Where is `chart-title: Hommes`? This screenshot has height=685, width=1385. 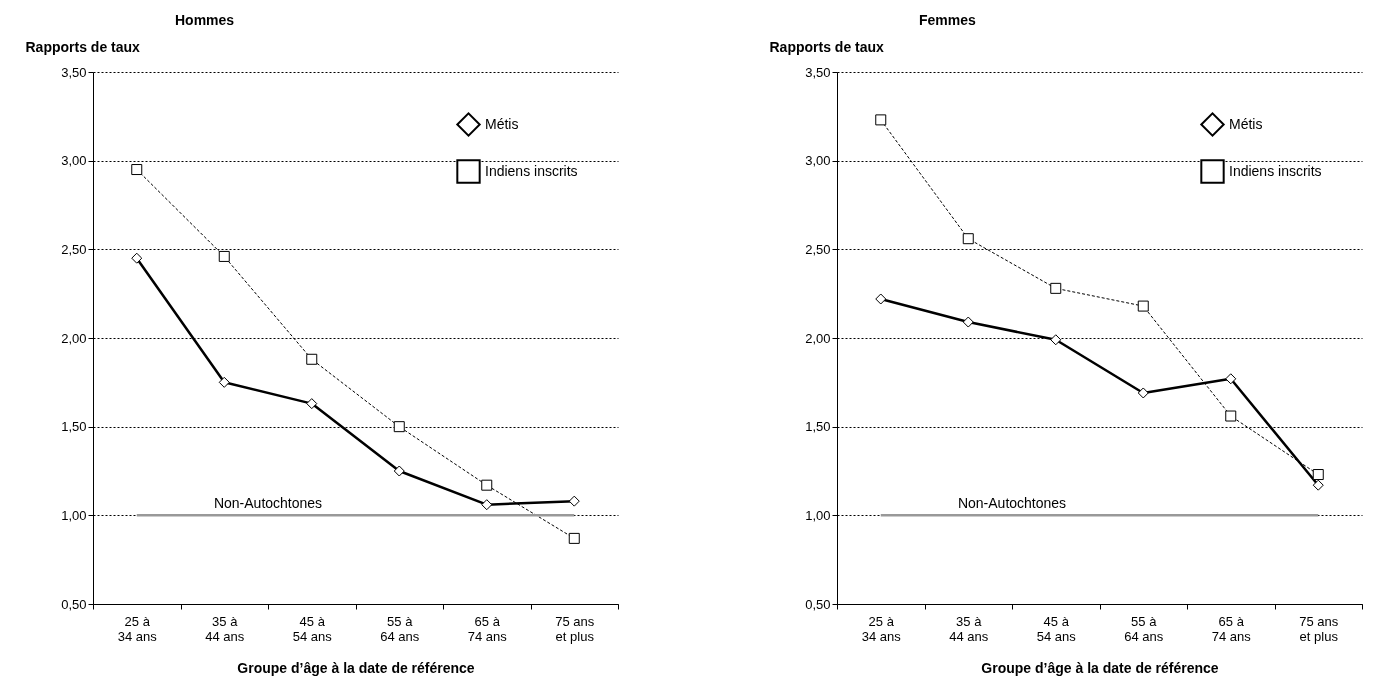
chart-title: Hommes is located at coordinates (205, 20).